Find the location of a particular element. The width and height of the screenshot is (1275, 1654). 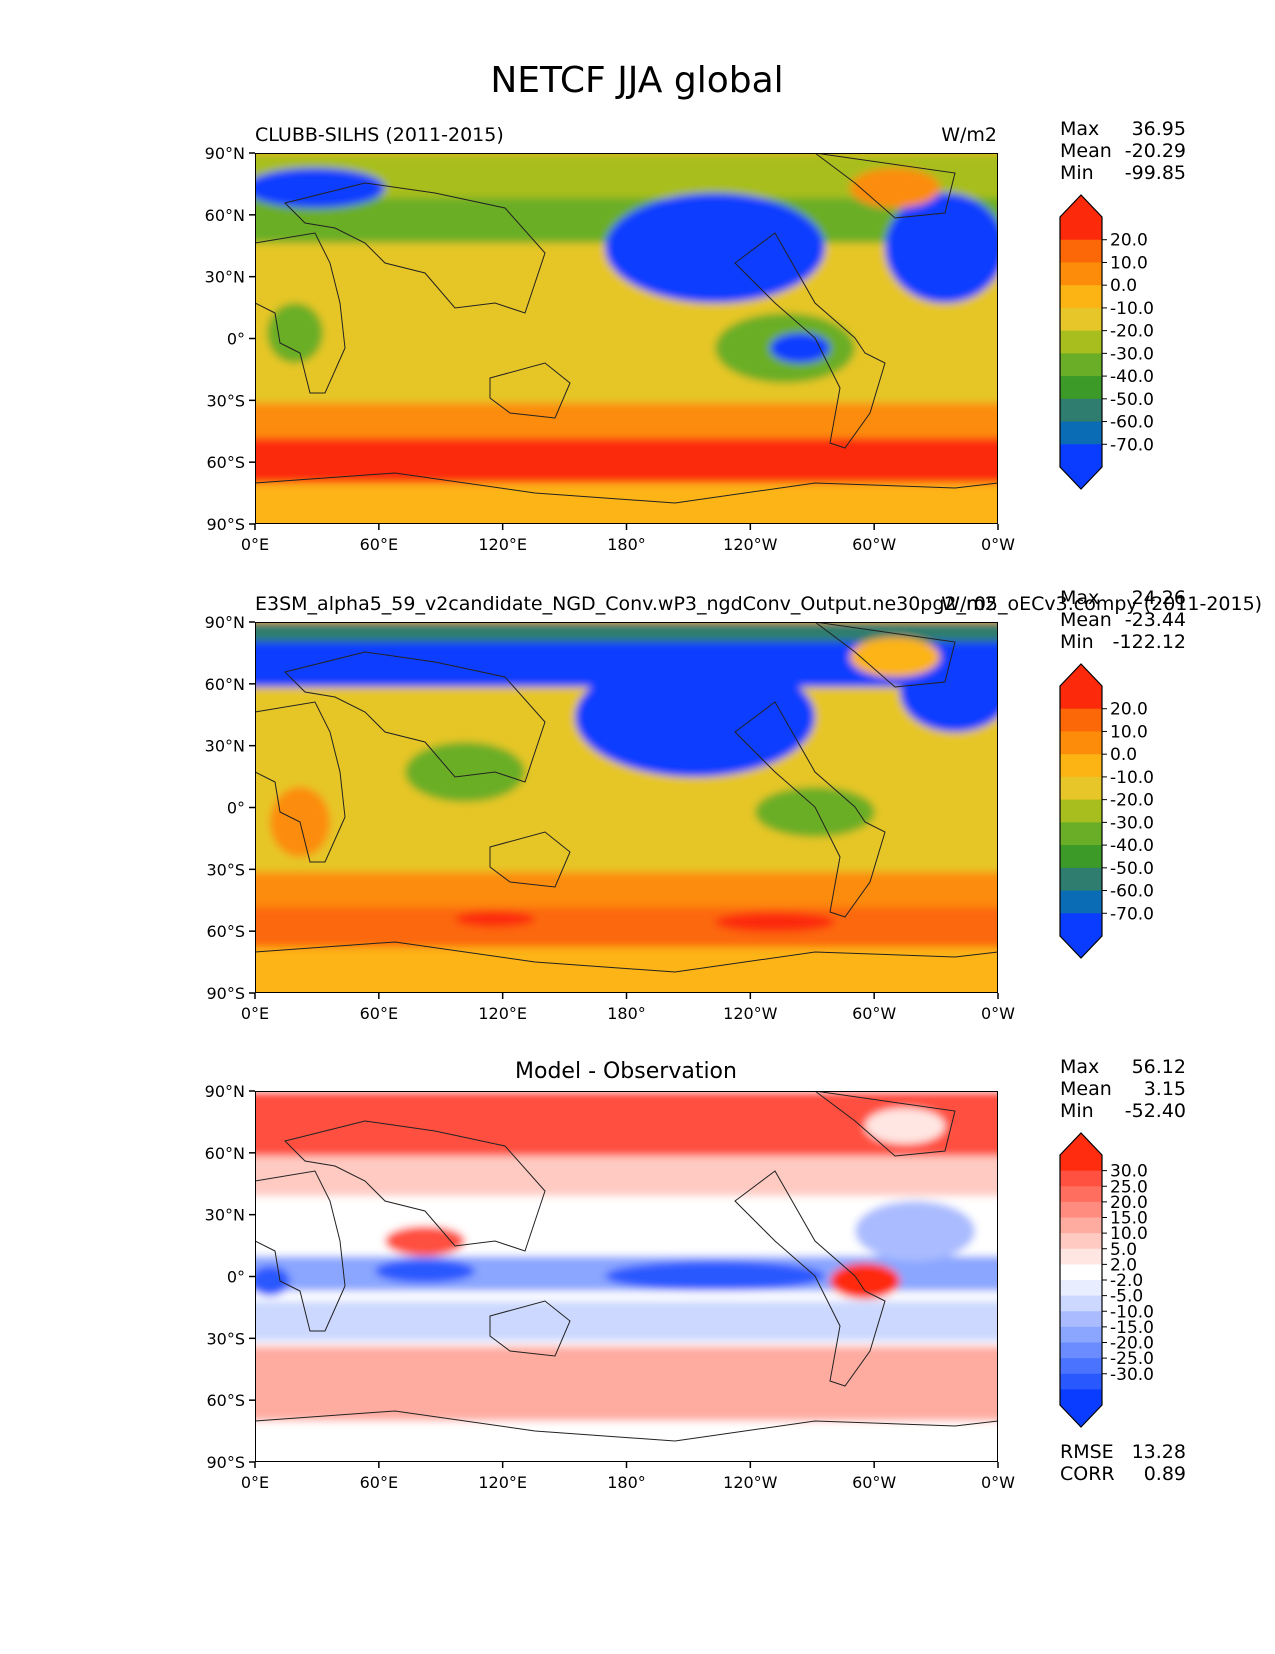

p3-xtick-label: 120°E is located at coordinates (502, 1482).